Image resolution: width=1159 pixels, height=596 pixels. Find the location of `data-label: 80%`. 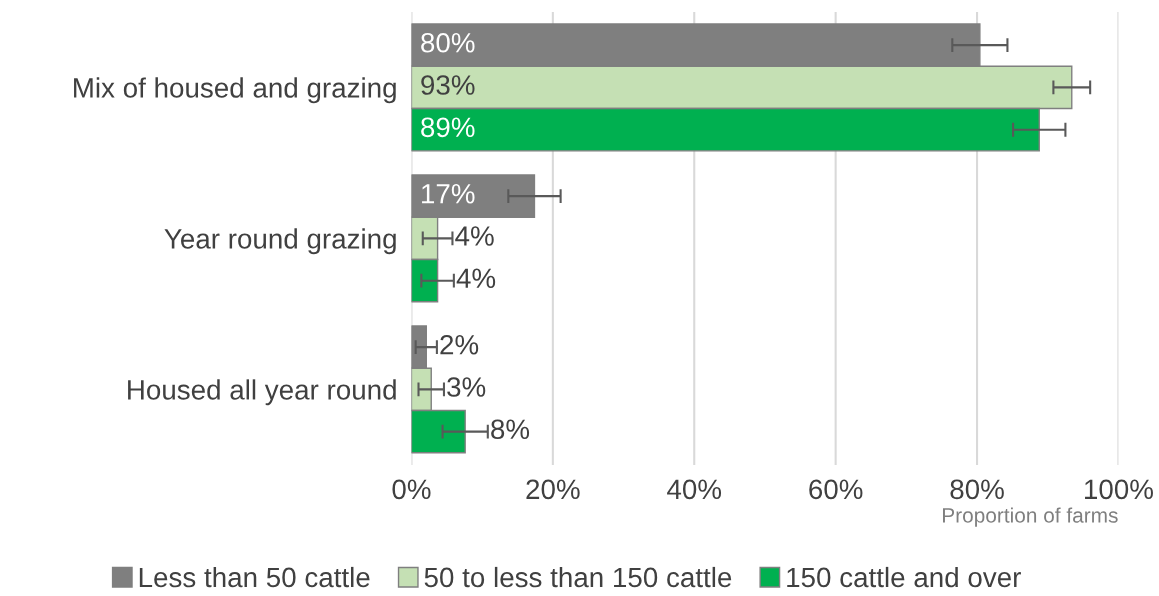

data-label: 80% is located at coordinates (448, 42).